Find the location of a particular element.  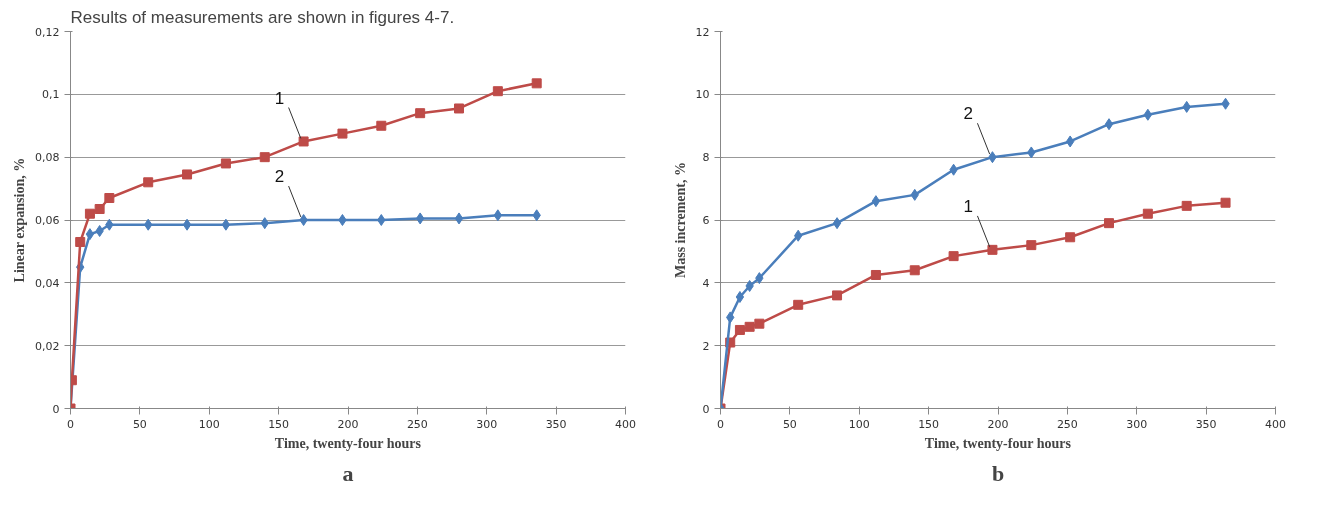

y-tick-label: 0,02 is located at coordinates (47, 346).